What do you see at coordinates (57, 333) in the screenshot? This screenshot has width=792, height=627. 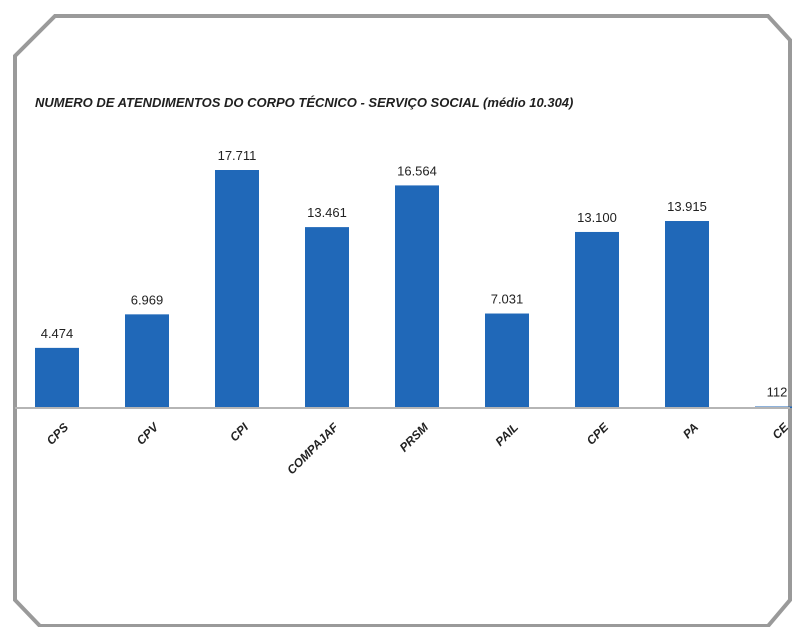 I see `value-label-cps: 4.474` at bounding box center [57, 333].